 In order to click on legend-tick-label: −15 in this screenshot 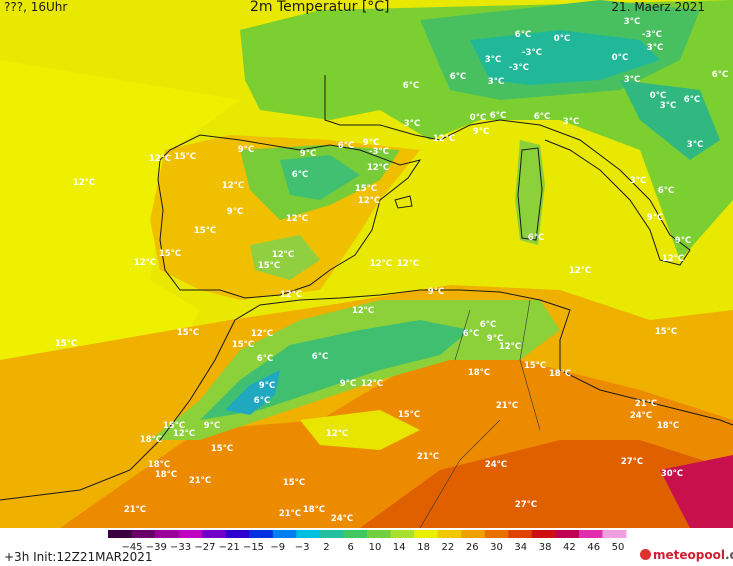, I will do `click(253, 547)`.